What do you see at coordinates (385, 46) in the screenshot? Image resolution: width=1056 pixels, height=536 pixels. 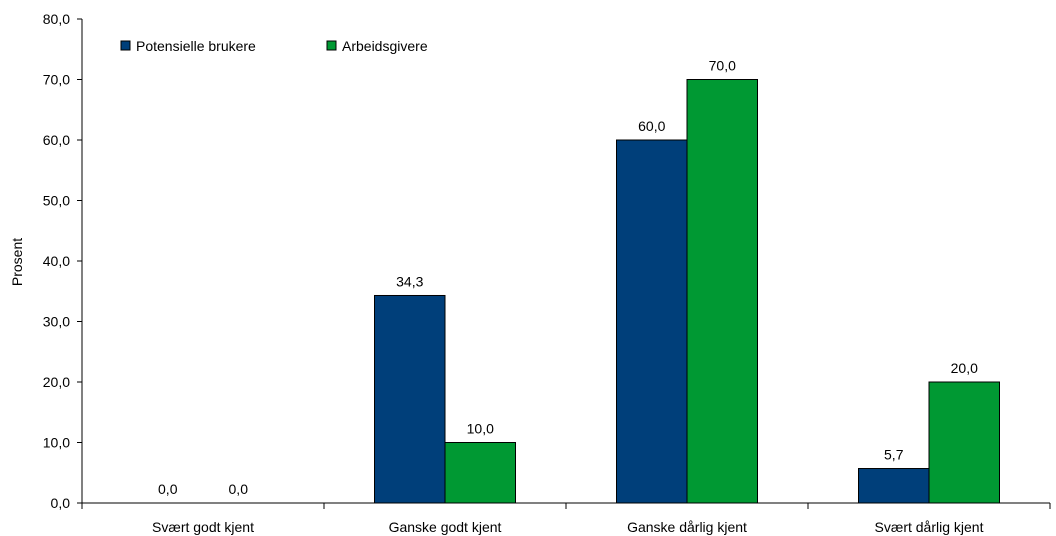 I see `legend-label: Arbeidsgivere` at bounding box center [385, 46].